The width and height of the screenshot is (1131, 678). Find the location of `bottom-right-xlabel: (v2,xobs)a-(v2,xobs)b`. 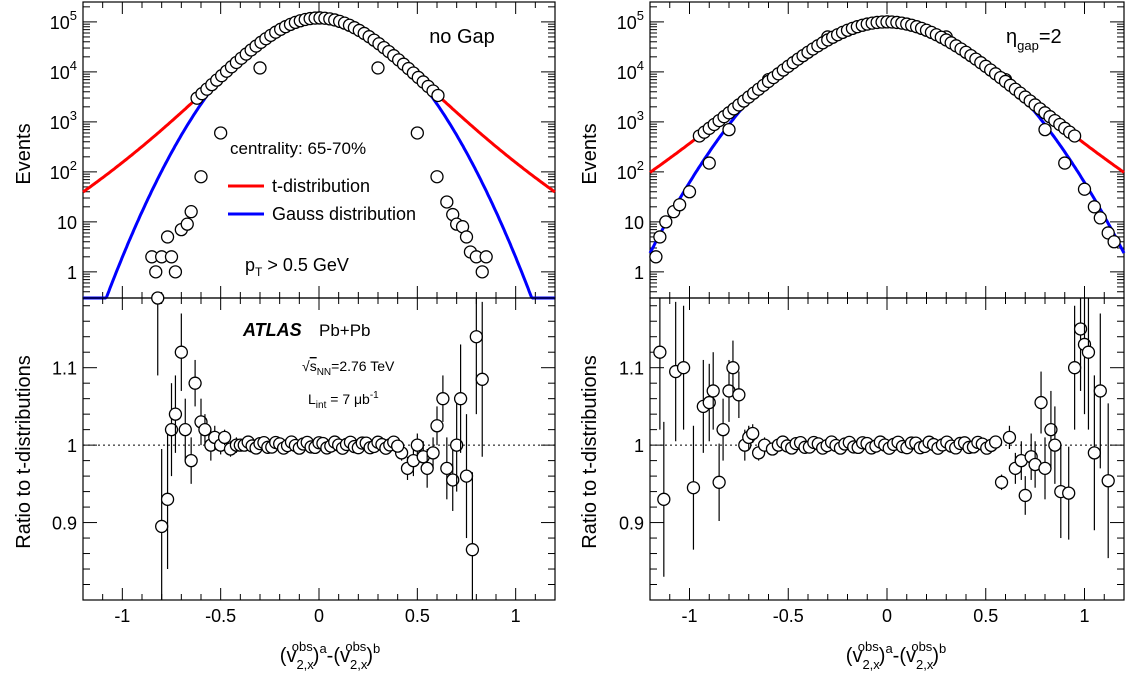

bottom-right-xlabel: (v2,xobs)a-(v2,xobs)b is located at coordinates (896, 655).